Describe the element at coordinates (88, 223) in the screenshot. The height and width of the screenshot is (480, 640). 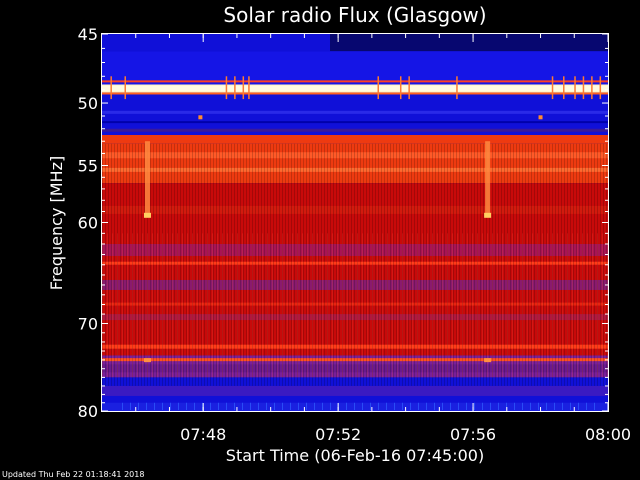
I see `y-tick-label: 60` at that location.